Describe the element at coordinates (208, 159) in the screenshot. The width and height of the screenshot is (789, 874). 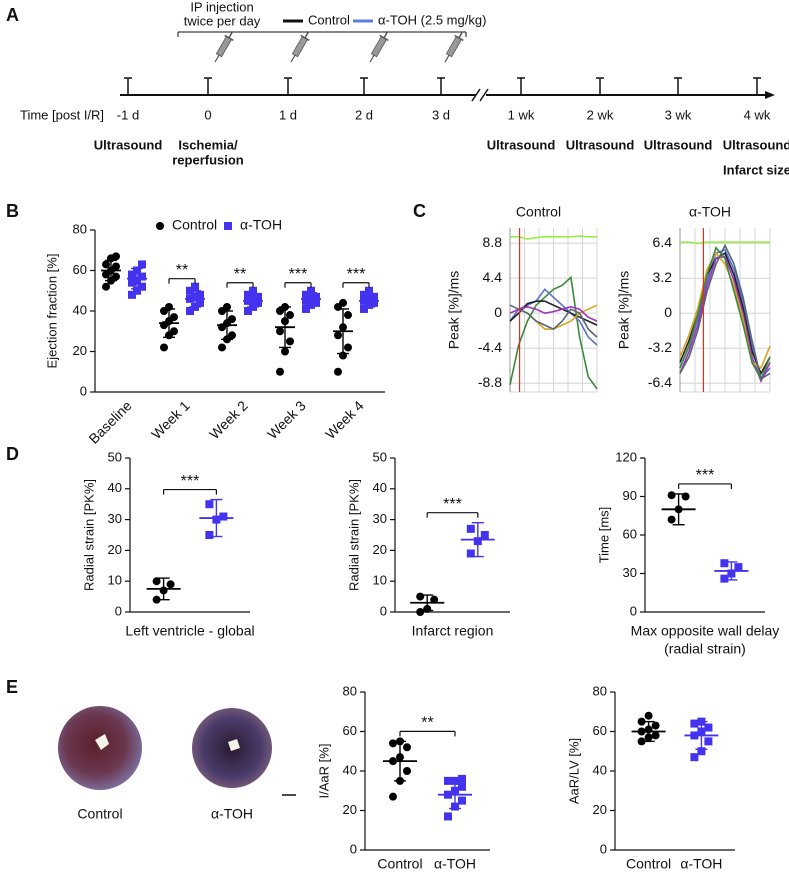
I see `timeline-event: reperfusion` at that location.